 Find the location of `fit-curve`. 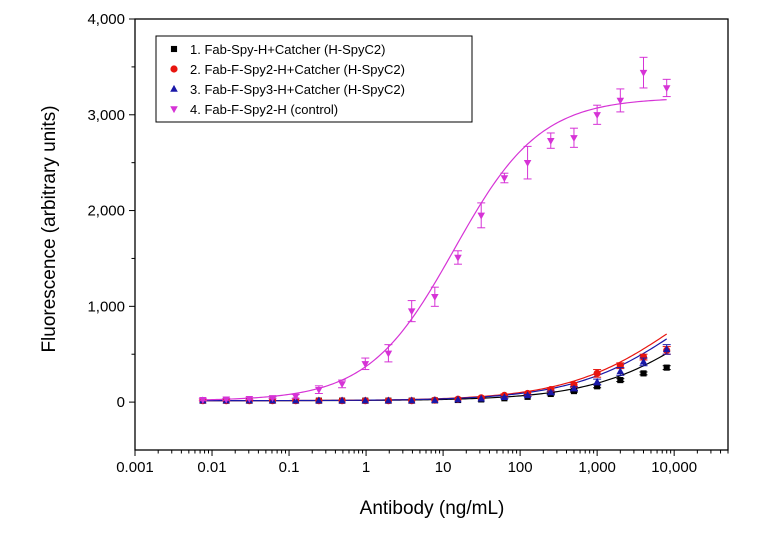

fit-curve is located at coordinates (435, 367).